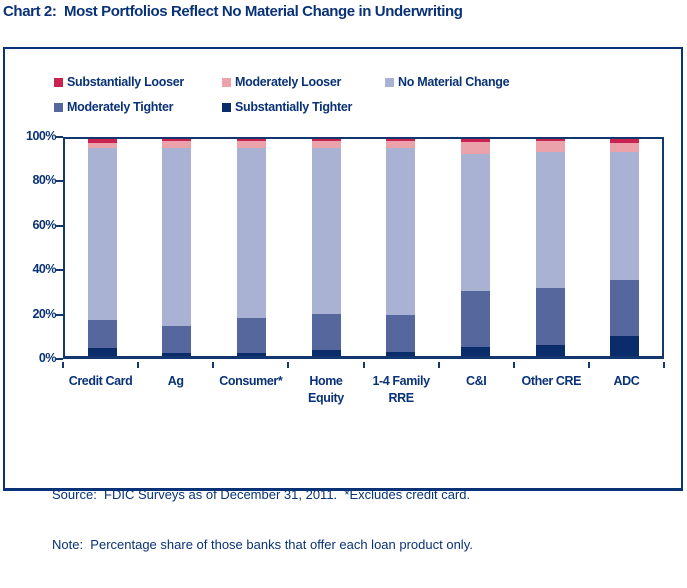  Describe the element at coordinates (125, 82) in the screenshot. I see `legend-label: Substantially Looser` at that location.